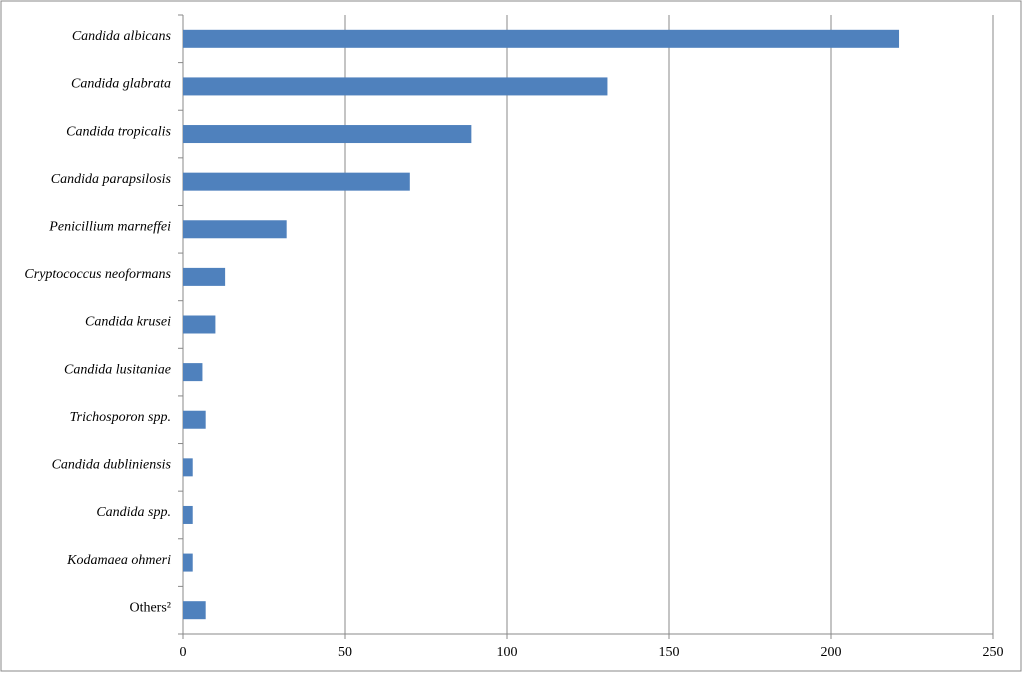 This screenshot has width=1024, height=674. What do you see at coordinates (111, 179) in the screenshot?
I see `y-tick-label: Candida parapsilosis` at bounding box center [111, 179].